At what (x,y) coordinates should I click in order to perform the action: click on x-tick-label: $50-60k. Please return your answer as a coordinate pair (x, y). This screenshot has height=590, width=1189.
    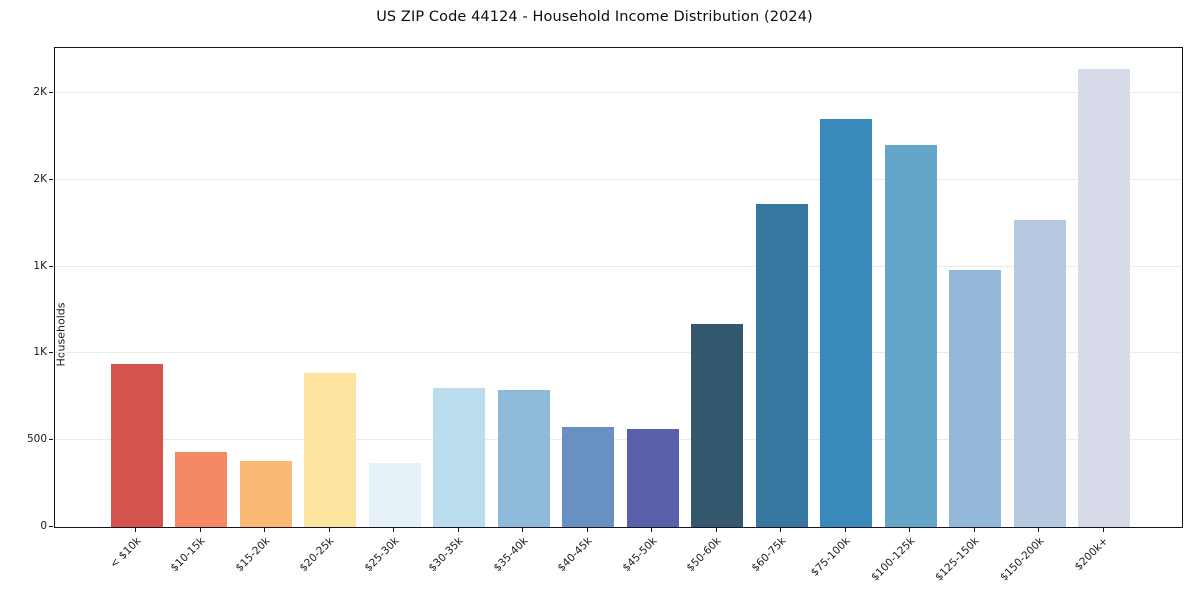
    Looking at the image, I should click on (704, 555).